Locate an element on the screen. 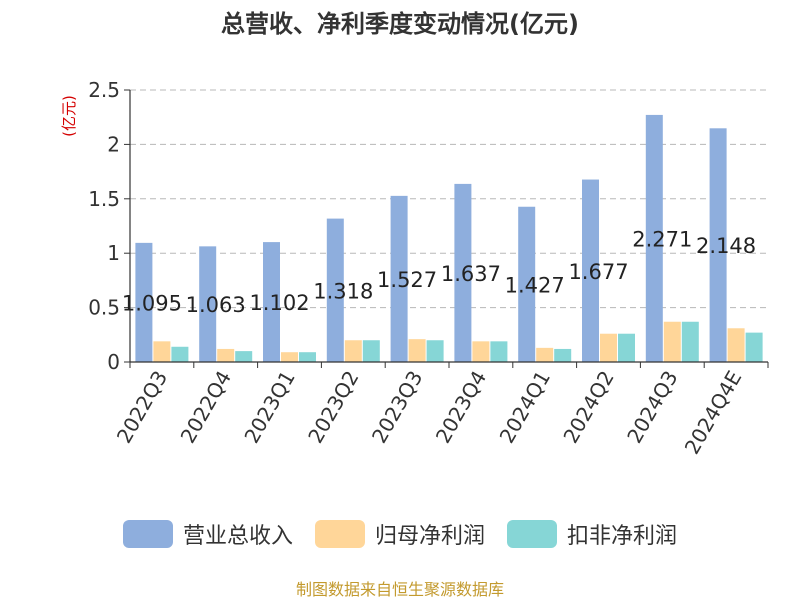 The image size is (800, 600). x-tick-label: 2023Q1 is located at coordinates (269, 407).